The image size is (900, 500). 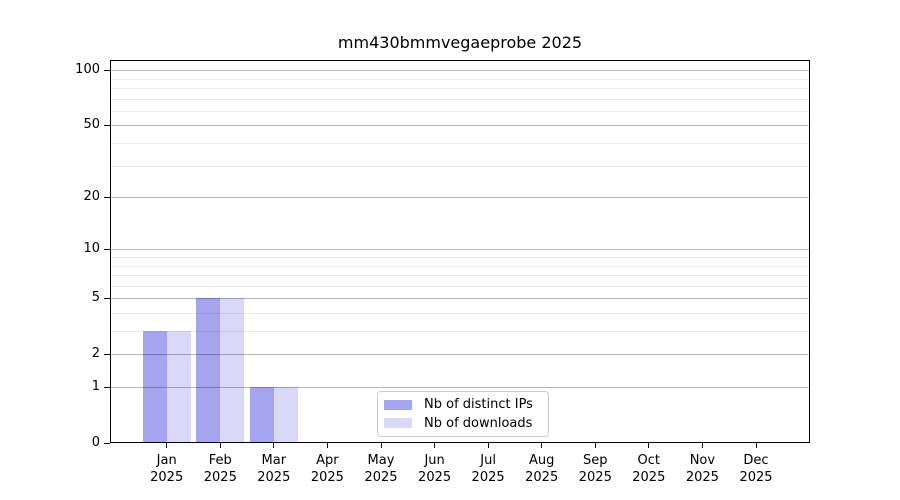 What do you see at coordinates (381, 445) in the screenshot?
I see `x-tick-may` at bounding box center [381, 445].